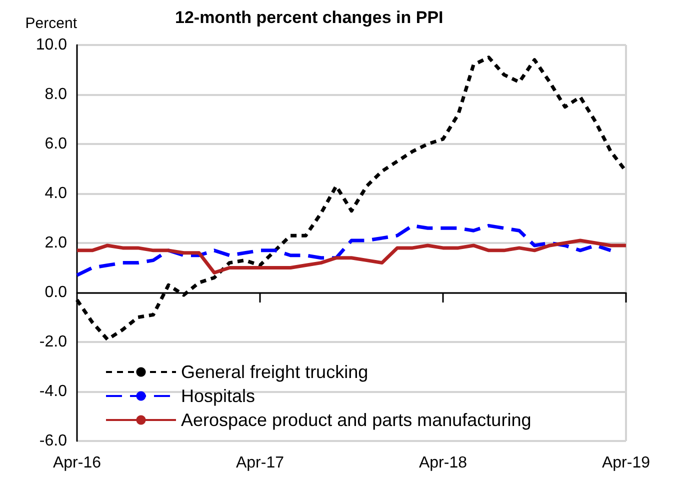  I want to click on x-tick-label: Apr-17, so click(260, 463).